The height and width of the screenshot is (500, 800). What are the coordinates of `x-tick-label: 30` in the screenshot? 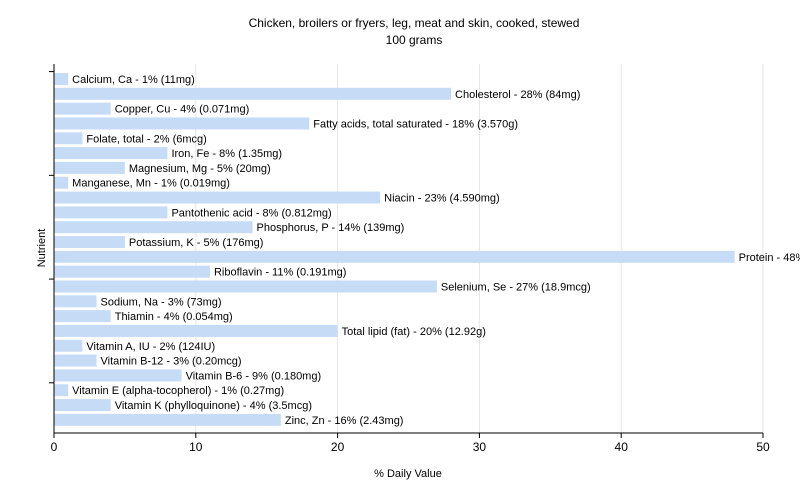 It's located at (480, 447).